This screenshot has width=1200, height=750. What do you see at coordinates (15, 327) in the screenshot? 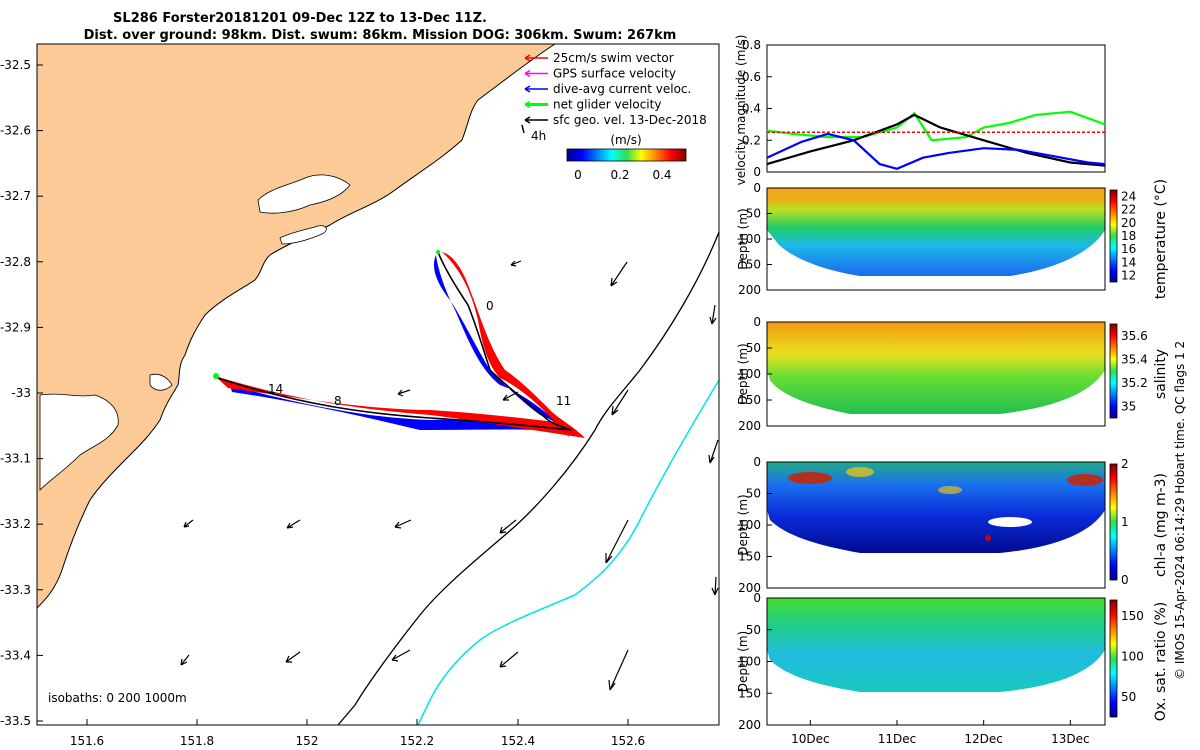
I see `map-y-tick-label: -32.9` at bounding box center [15, 327].